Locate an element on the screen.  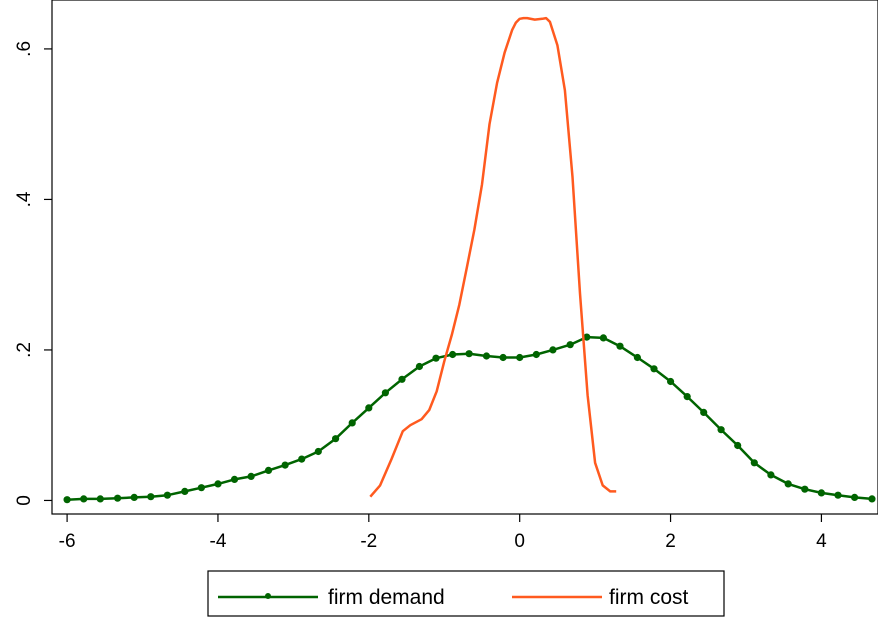
x-tick-label: -6 is located at coordinates (67, 541).